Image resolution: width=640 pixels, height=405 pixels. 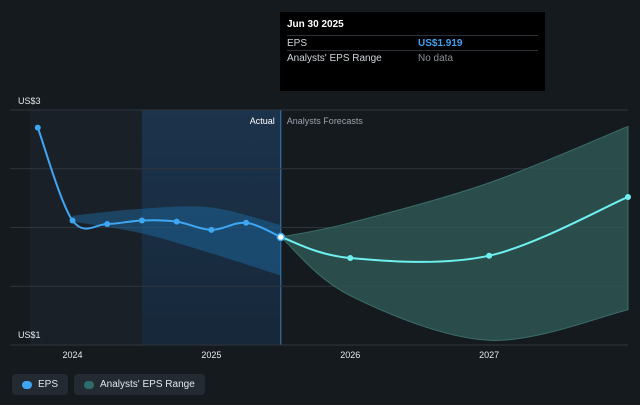 I want to click on x-tick-label: 2025, so click(x=211, y=355).